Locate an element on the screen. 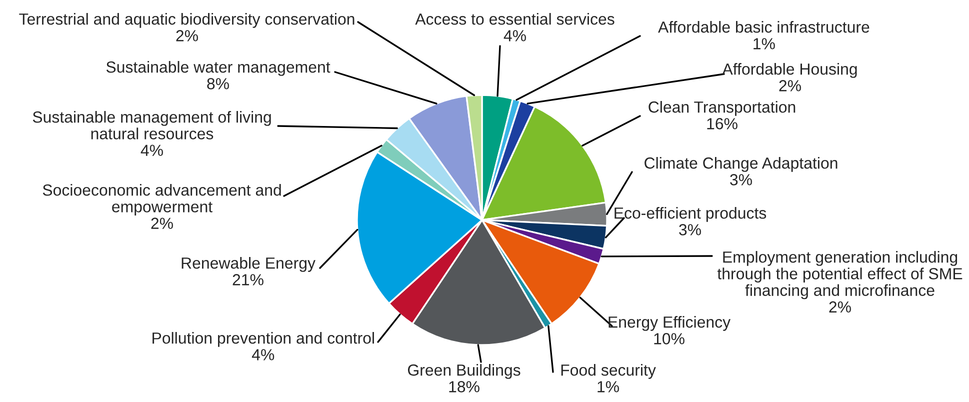 The height and width of the screenshot is (402, 969). data-label: 21% is located at coordinates (248, 280).